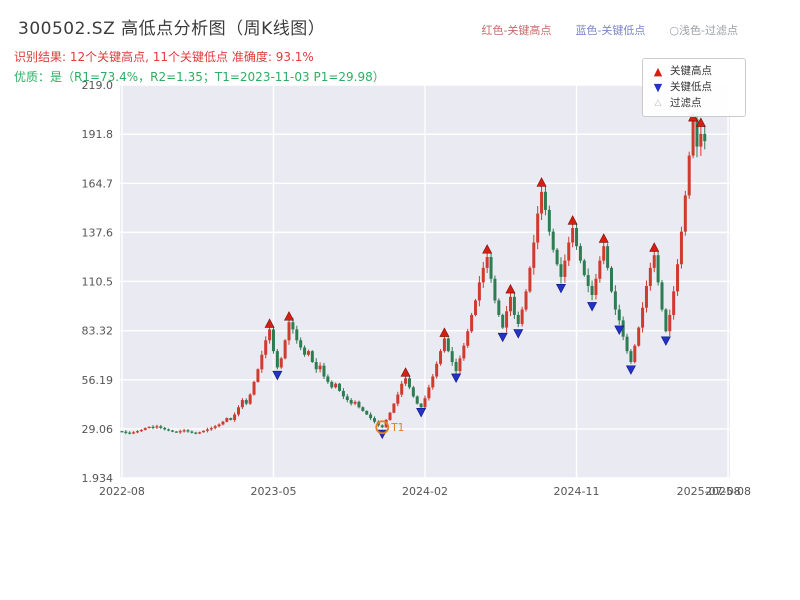 This screenshot has width=800, height=600. I want to click on t1-circle, so click(382, 427).